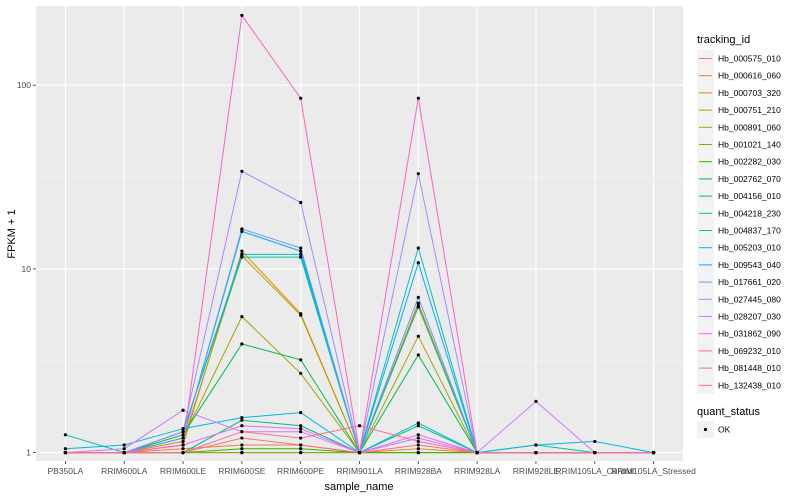 The height and width of the screenshot is (500, 800). I want to click on legend-label: Hb_027445_080, so click(749, 299).